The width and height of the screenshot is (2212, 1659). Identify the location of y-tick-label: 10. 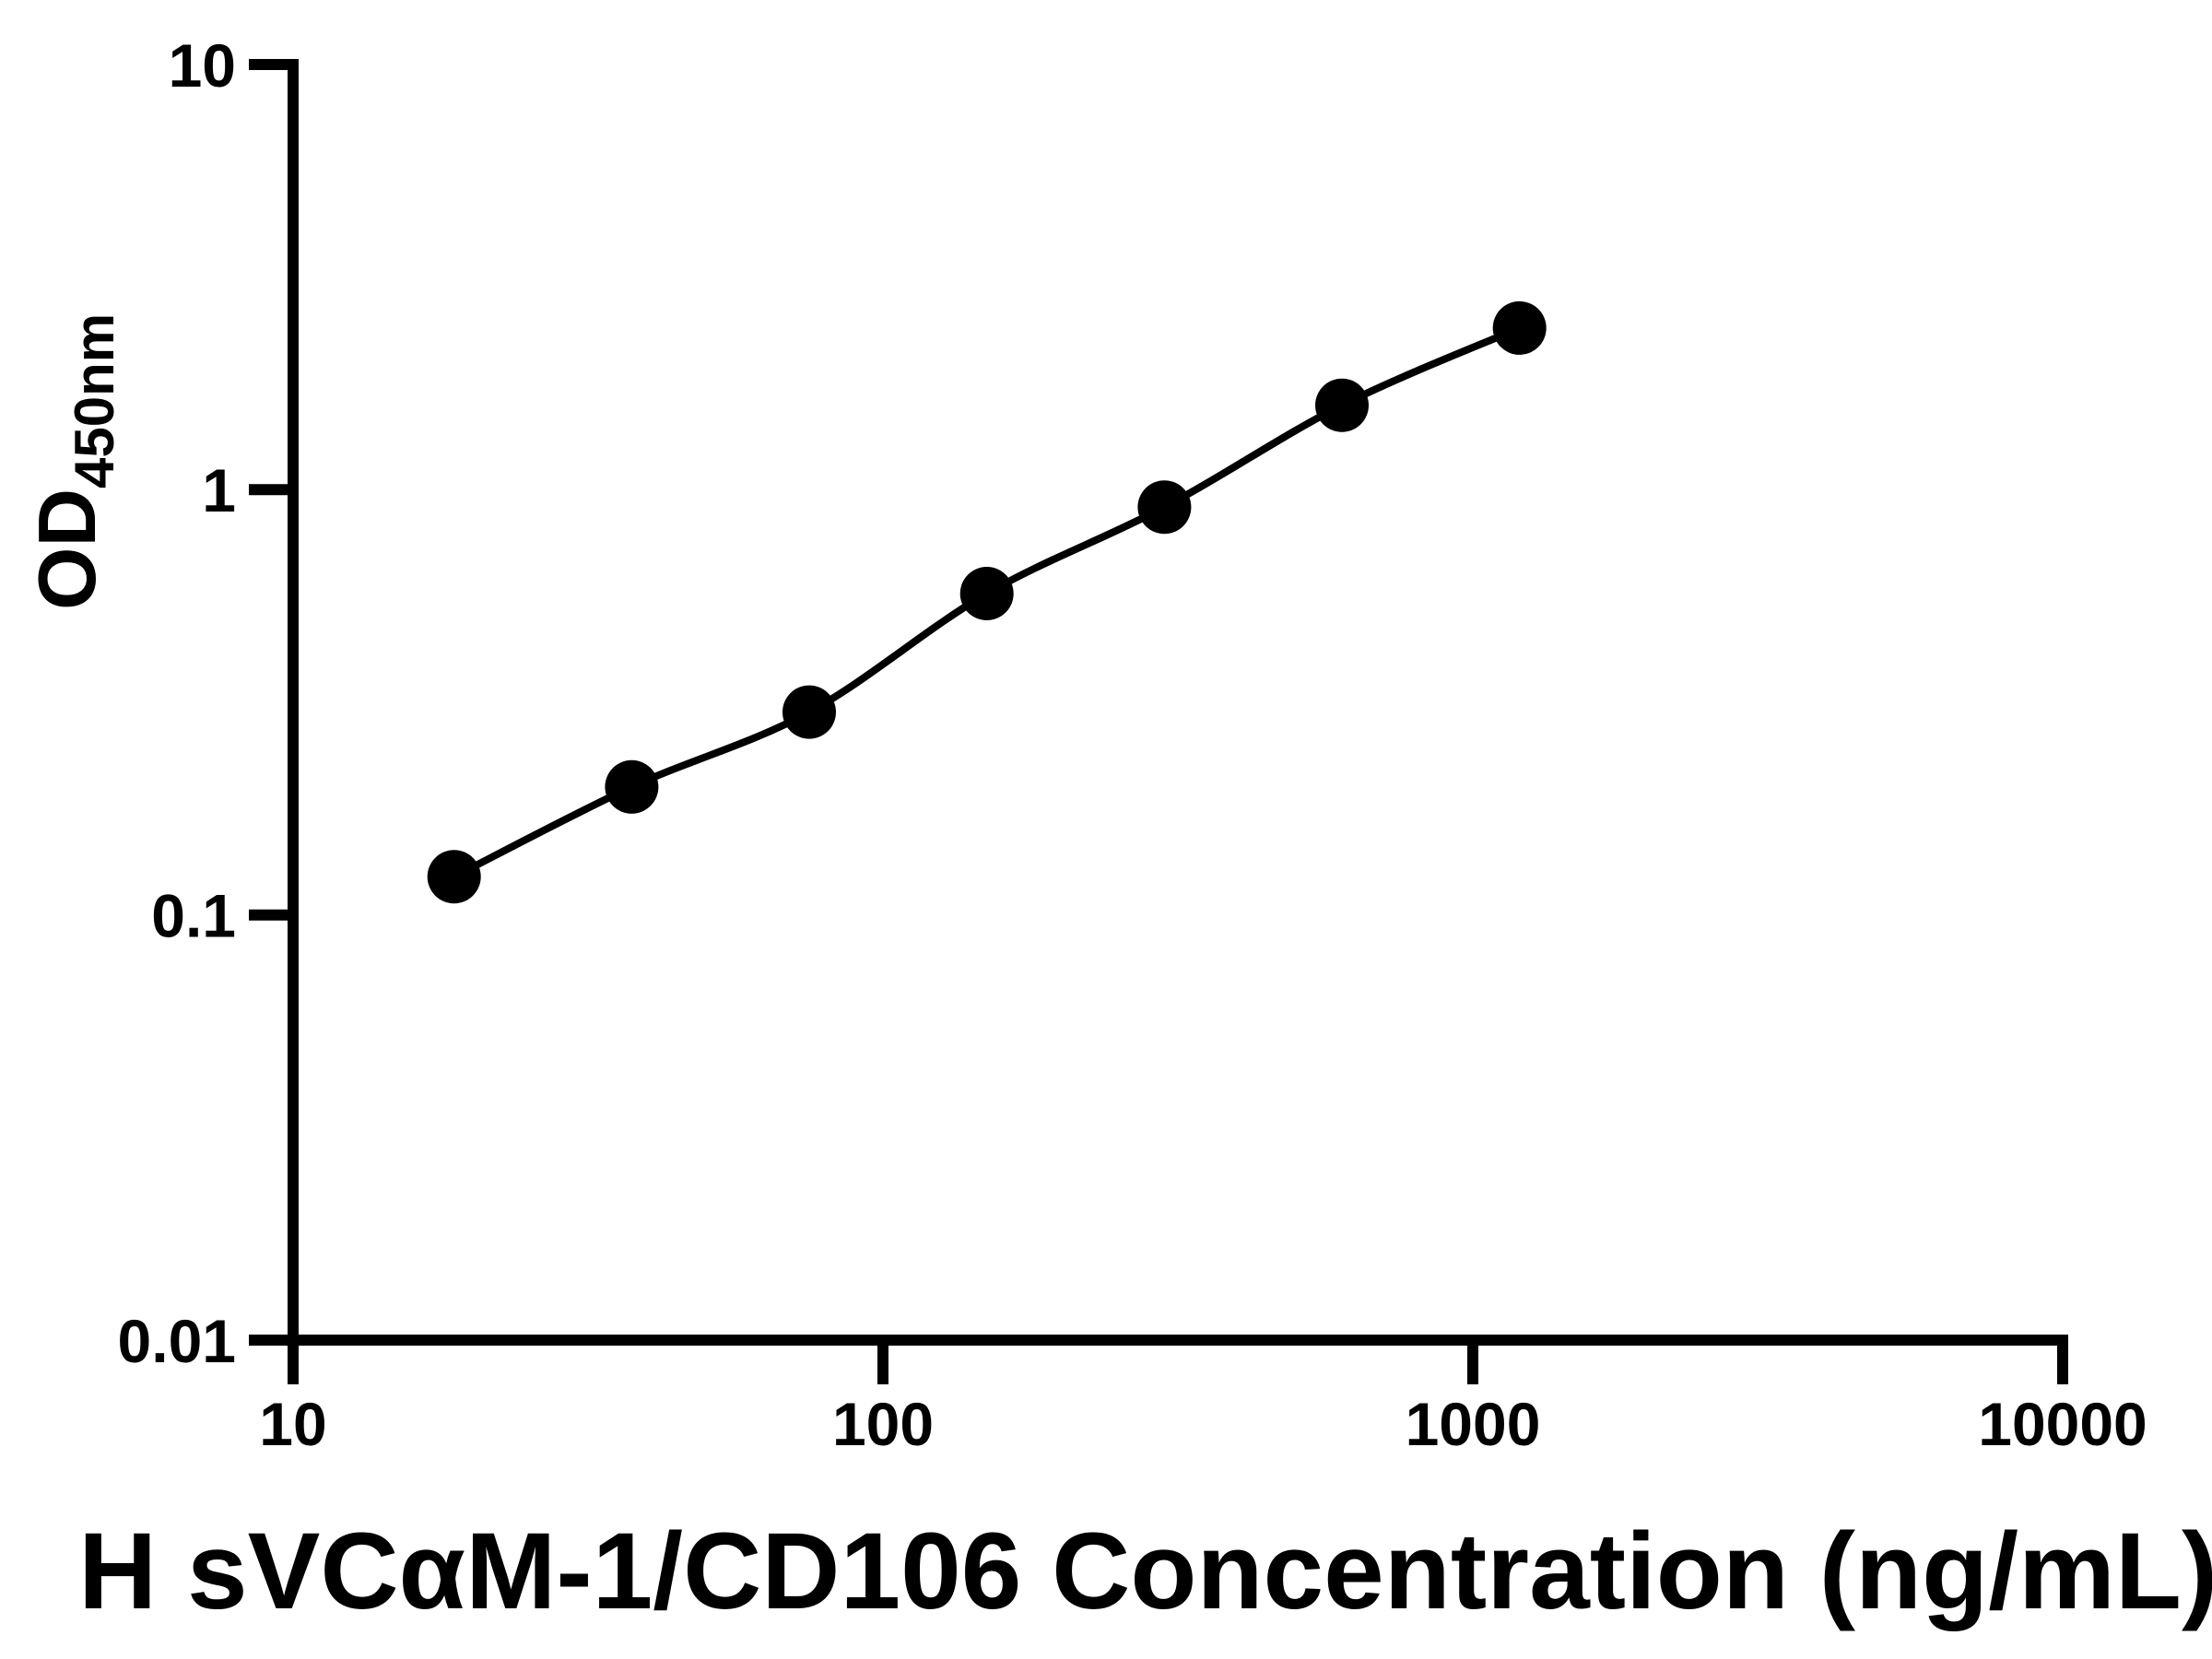
(202, 65).